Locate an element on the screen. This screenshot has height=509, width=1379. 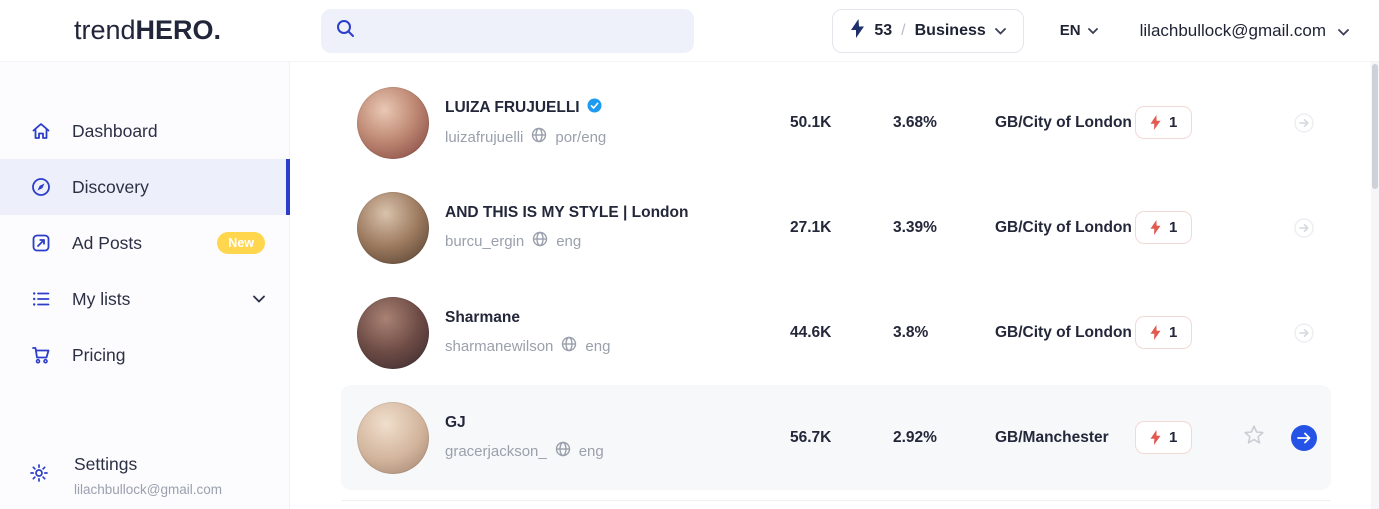
sidebar-item-my-lists: My lists is located at coordinates (144, 299).